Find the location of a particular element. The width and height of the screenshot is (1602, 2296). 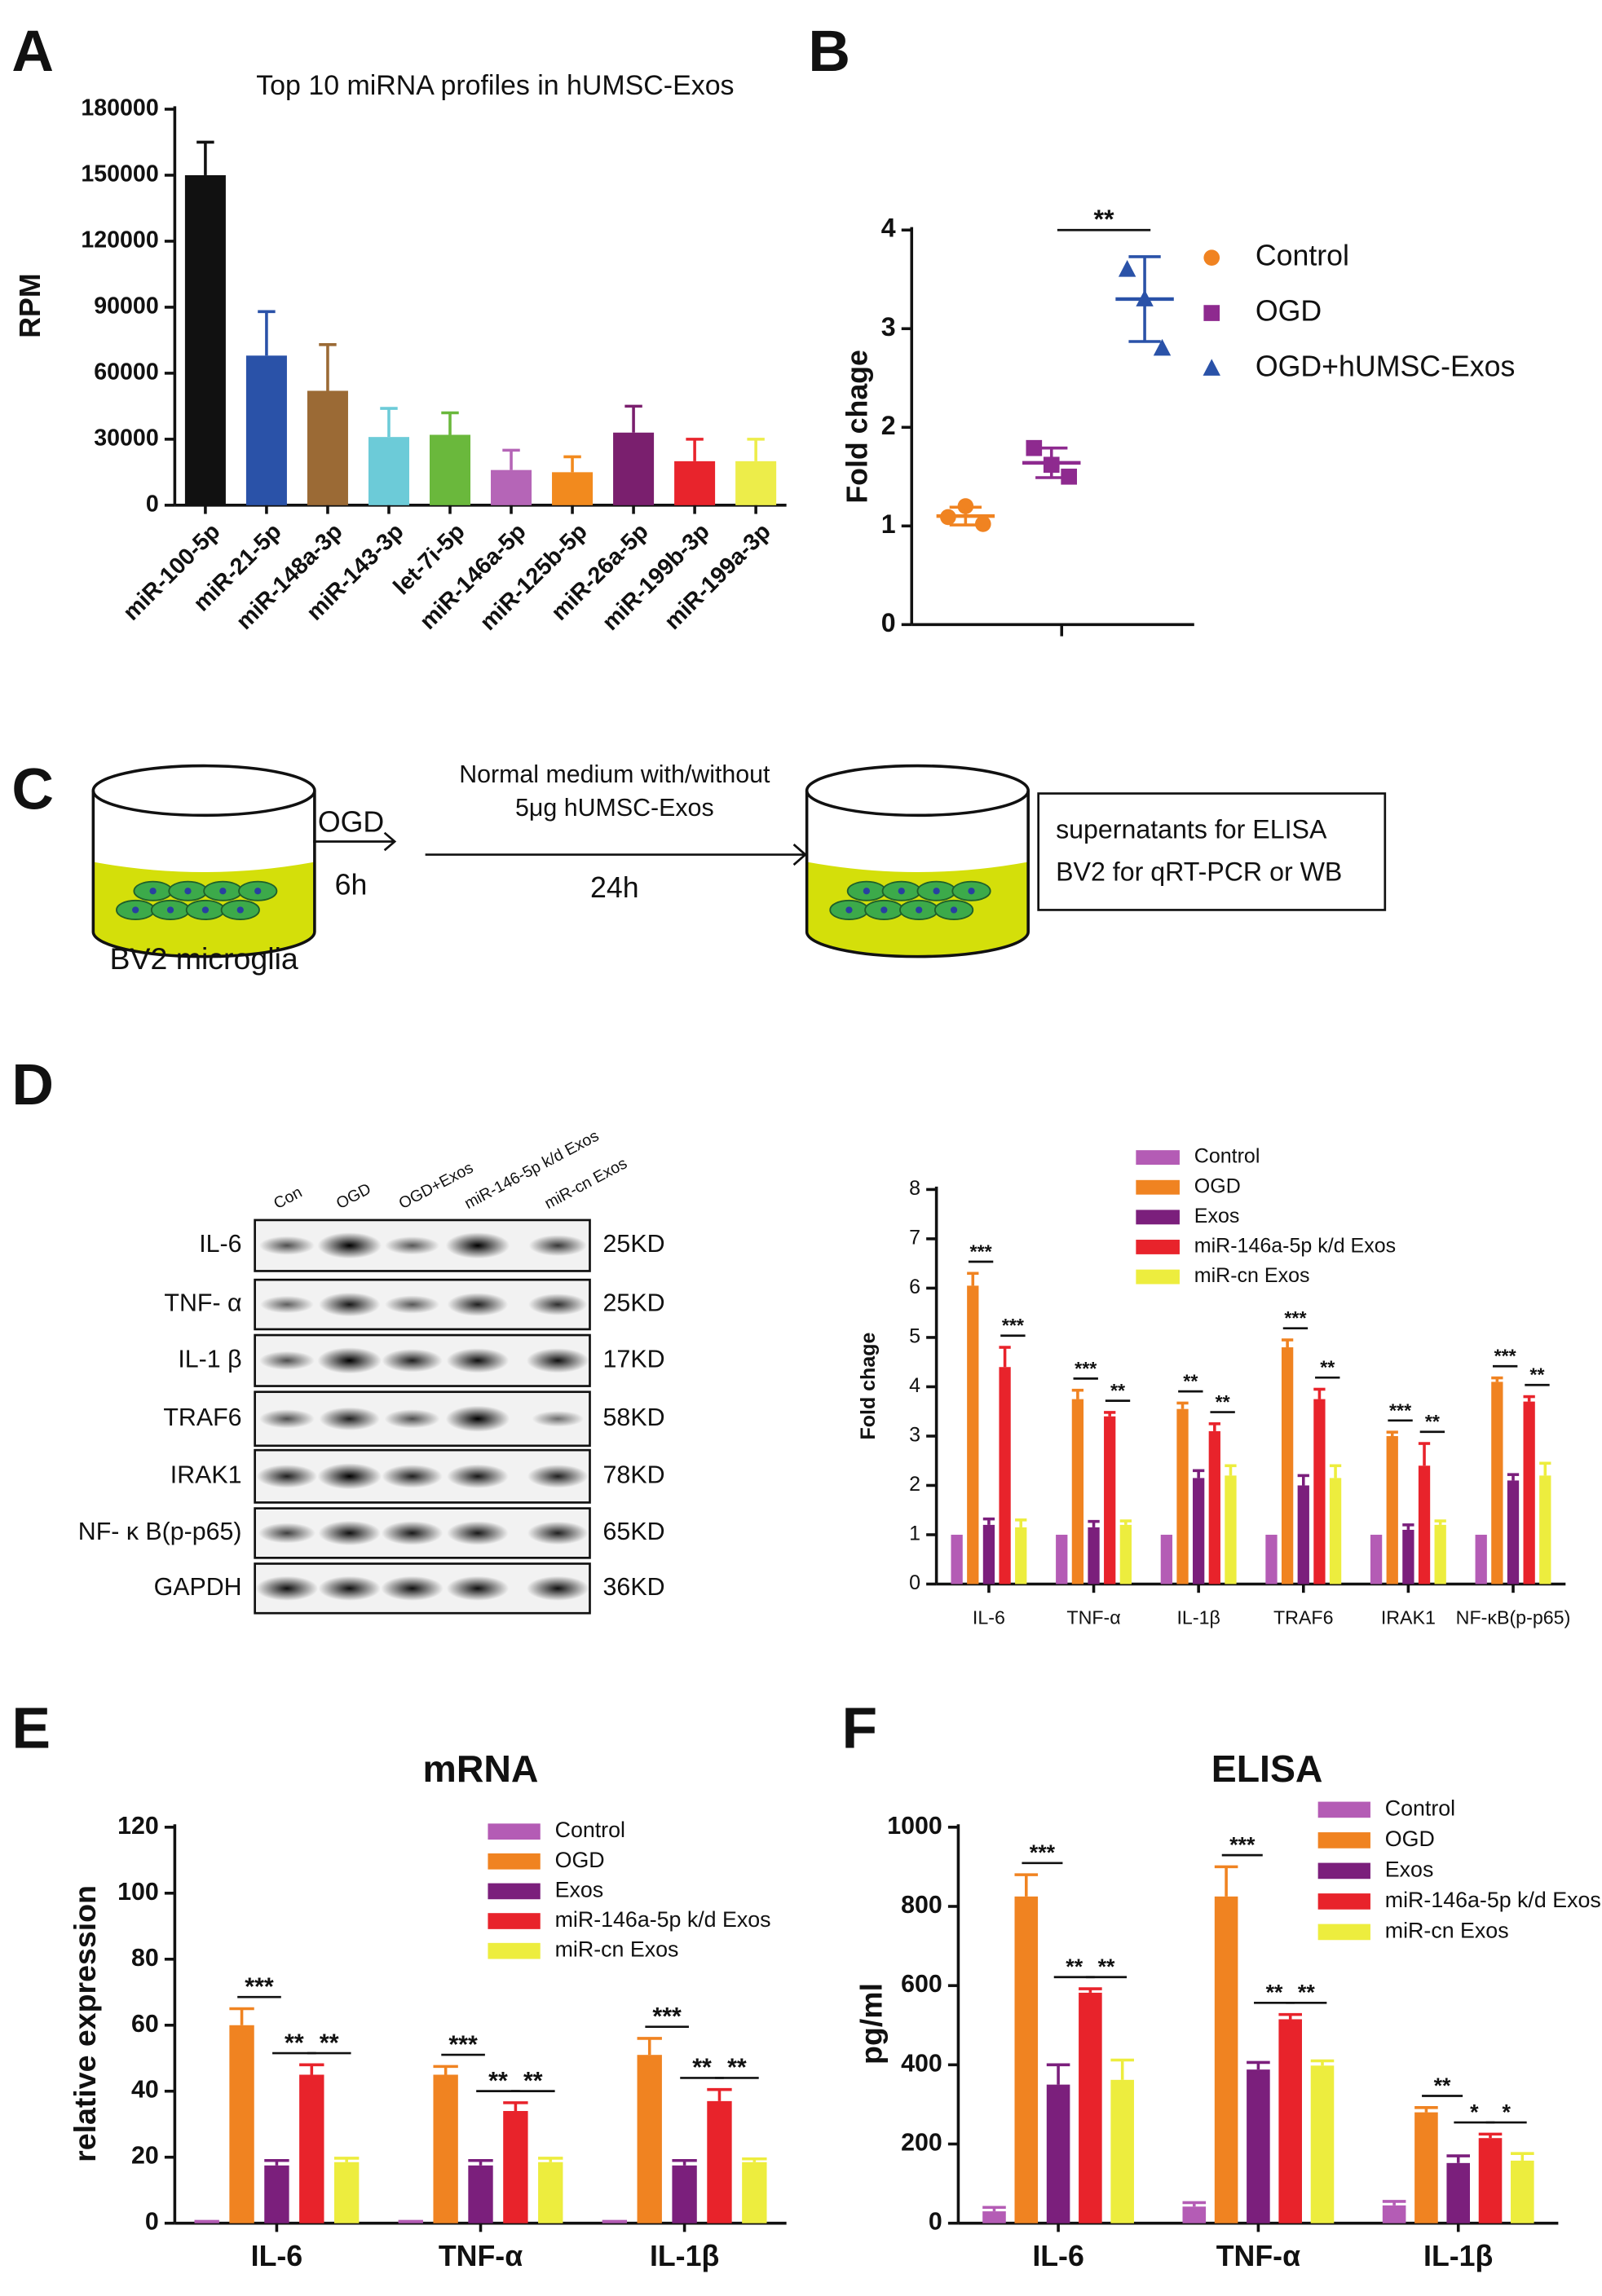

protein-label: IL-6 is located at coordinates (220, 1244).